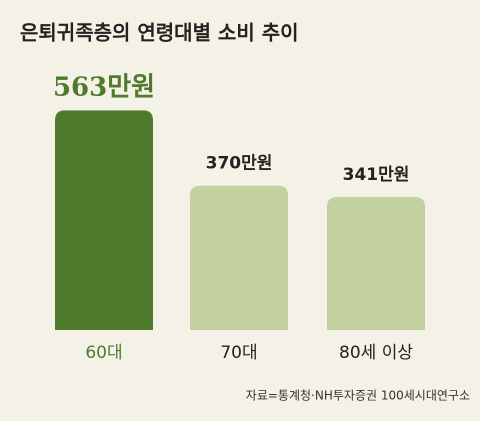 The image size is (480, 421). I want to click on value-label: 341만원, so click(376, 175).